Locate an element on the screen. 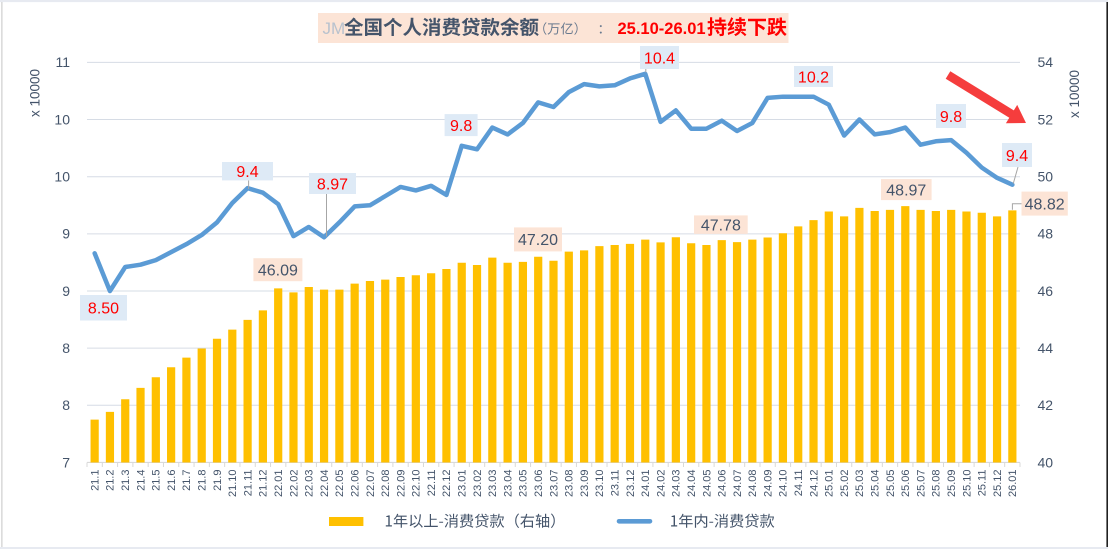 This screenshot has width=1108, height=554. svg-text: 21.6 is located at coordinates (172, 480).